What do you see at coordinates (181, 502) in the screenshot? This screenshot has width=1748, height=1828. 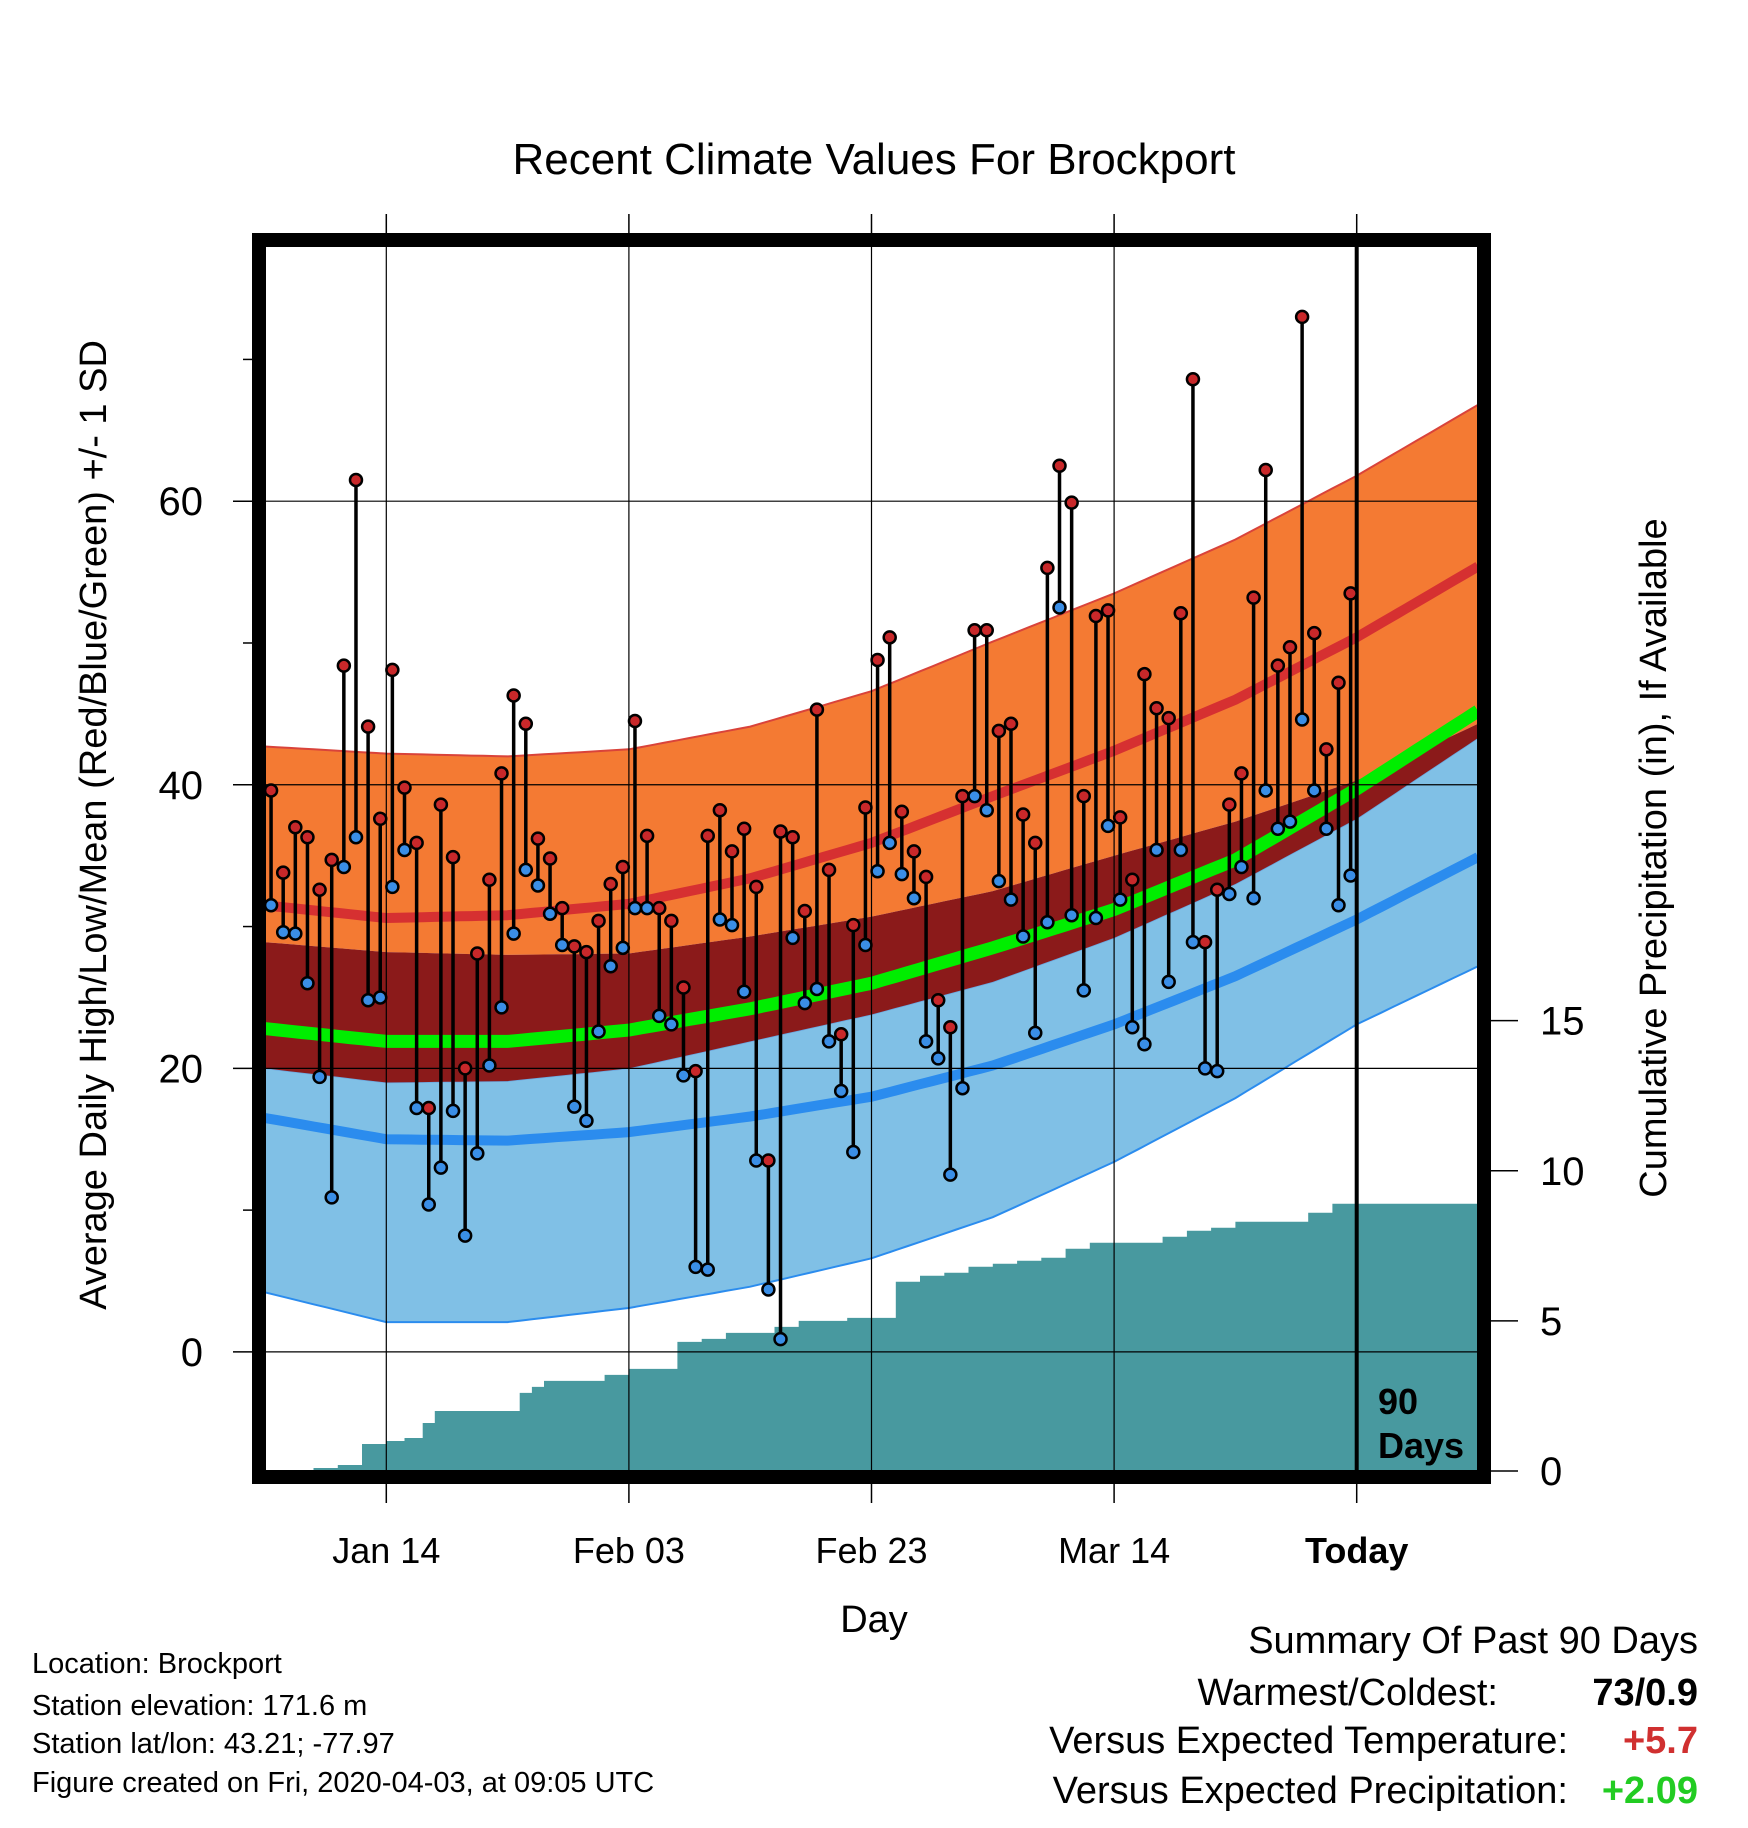 I see `y-tick-label: 60` at bounding box center [181, 502].